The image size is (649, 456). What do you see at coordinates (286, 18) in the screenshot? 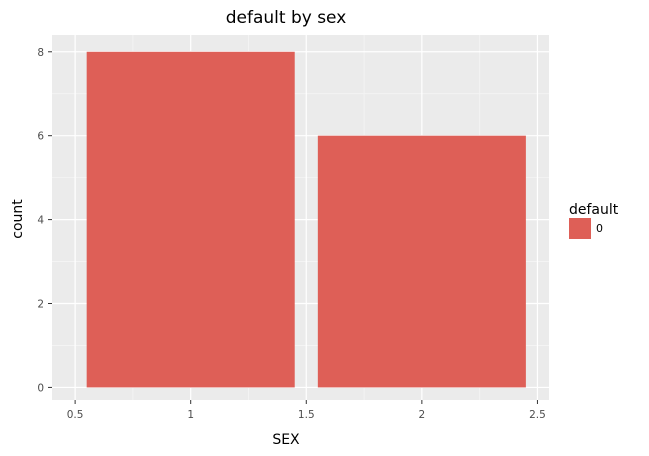
I see `chart-title: default by sex` at bounding box center [286, 18].